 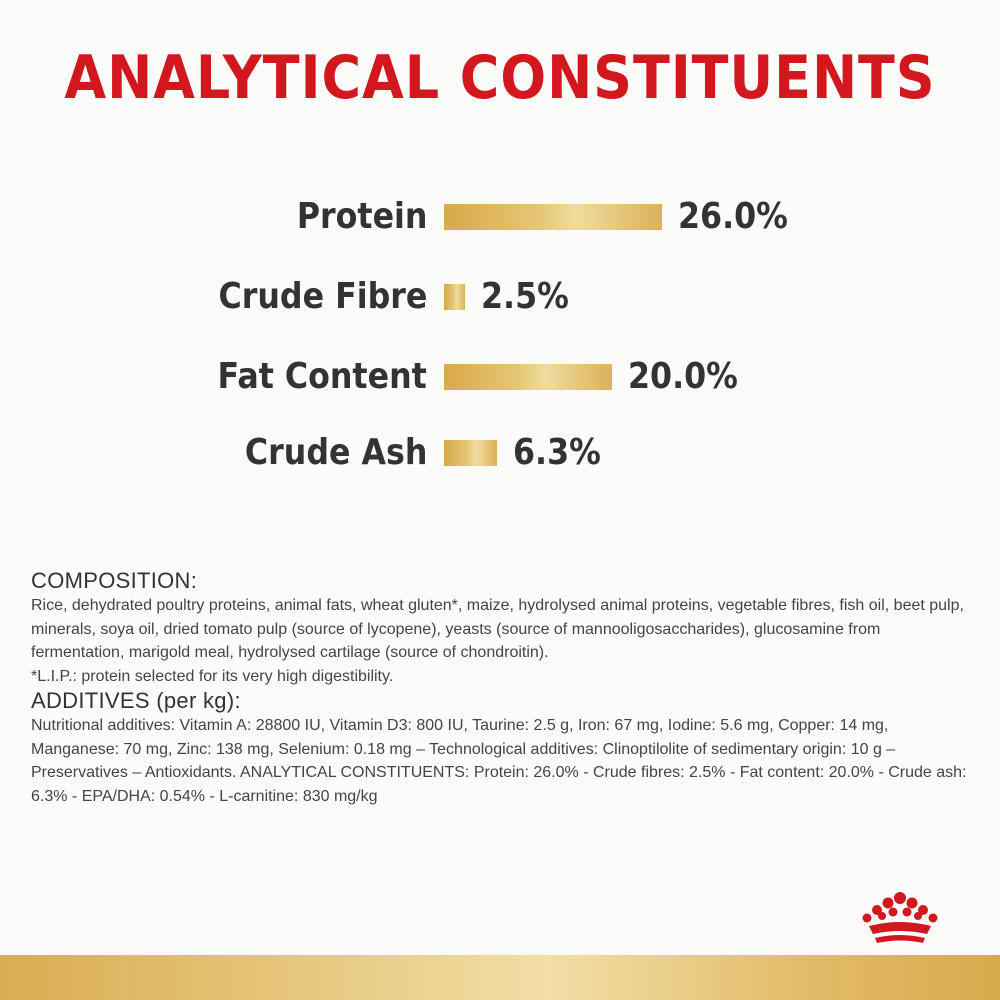 I want to click on chart-row: Crude Ash 6.3%, so click(x=500, y=453).